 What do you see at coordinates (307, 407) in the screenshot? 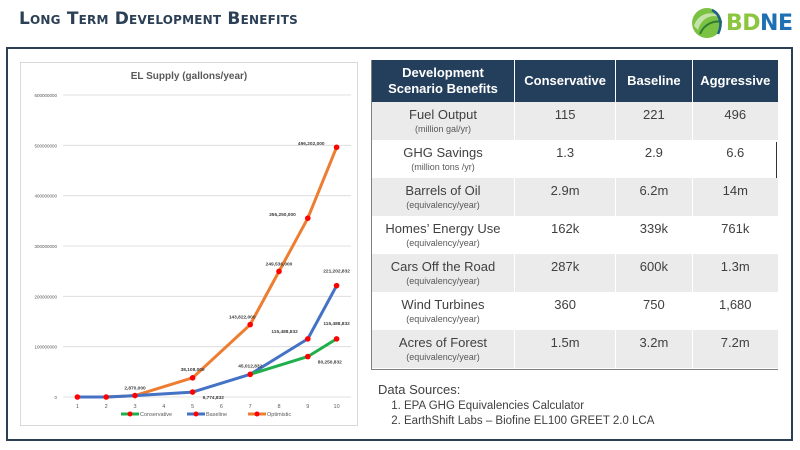
I see `x-tick-label: 9` at bounding box center [307, 407].